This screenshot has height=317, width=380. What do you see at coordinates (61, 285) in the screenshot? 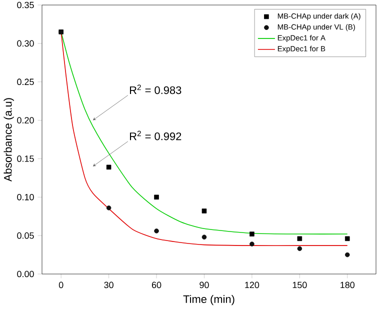
I see `x-tick-label: 0` at bounding box center [61, 285].